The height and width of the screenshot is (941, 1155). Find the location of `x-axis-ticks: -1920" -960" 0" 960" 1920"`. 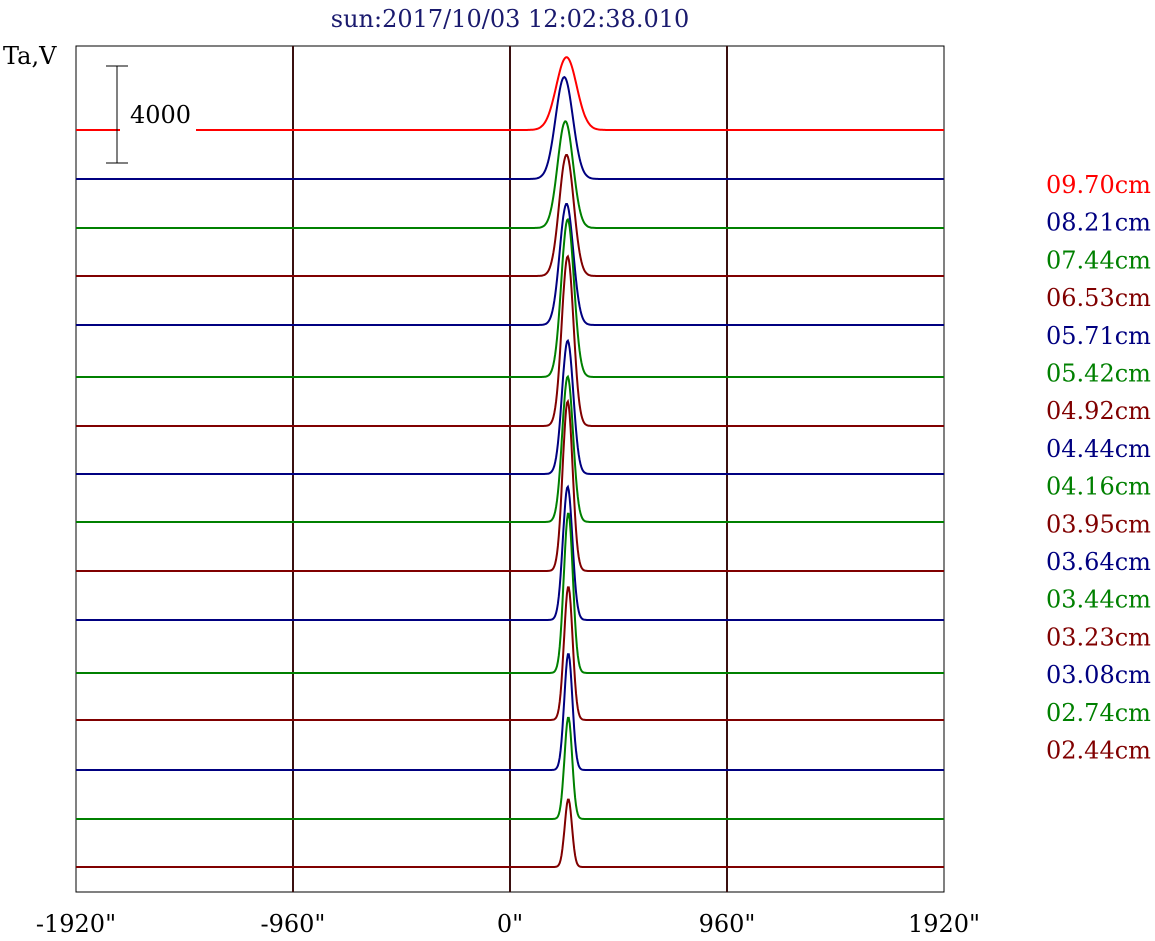

x-axis-ticks: -1920" -960" 0" 960" 1920" is located at coordinates (508, 924).